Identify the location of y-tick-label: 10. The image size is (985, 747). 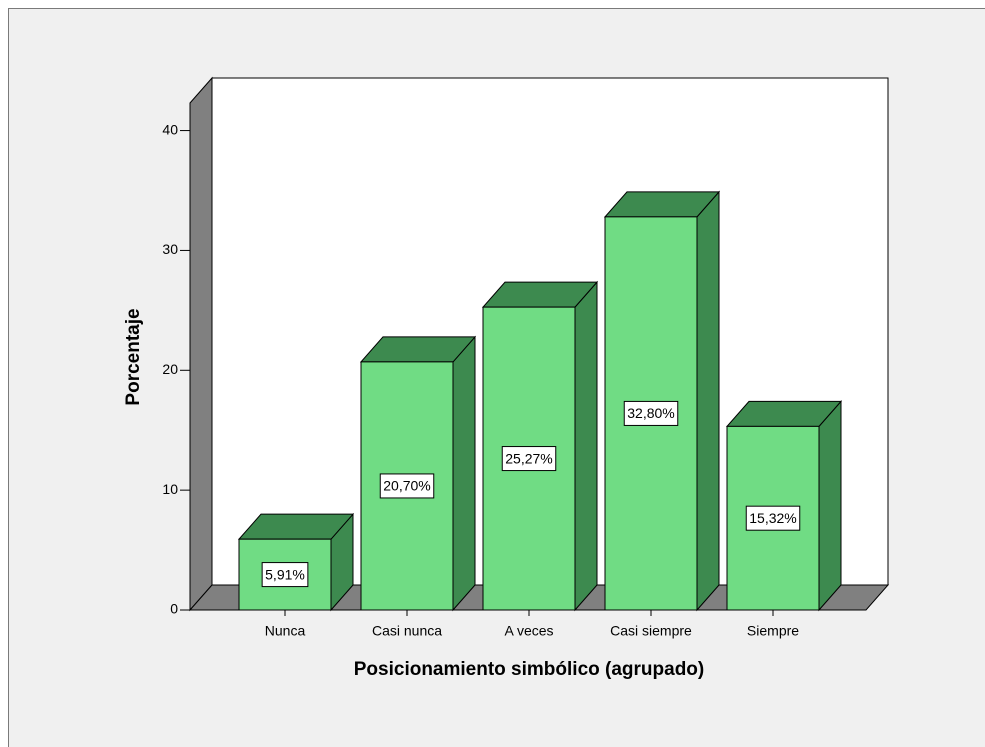
(170, 489).